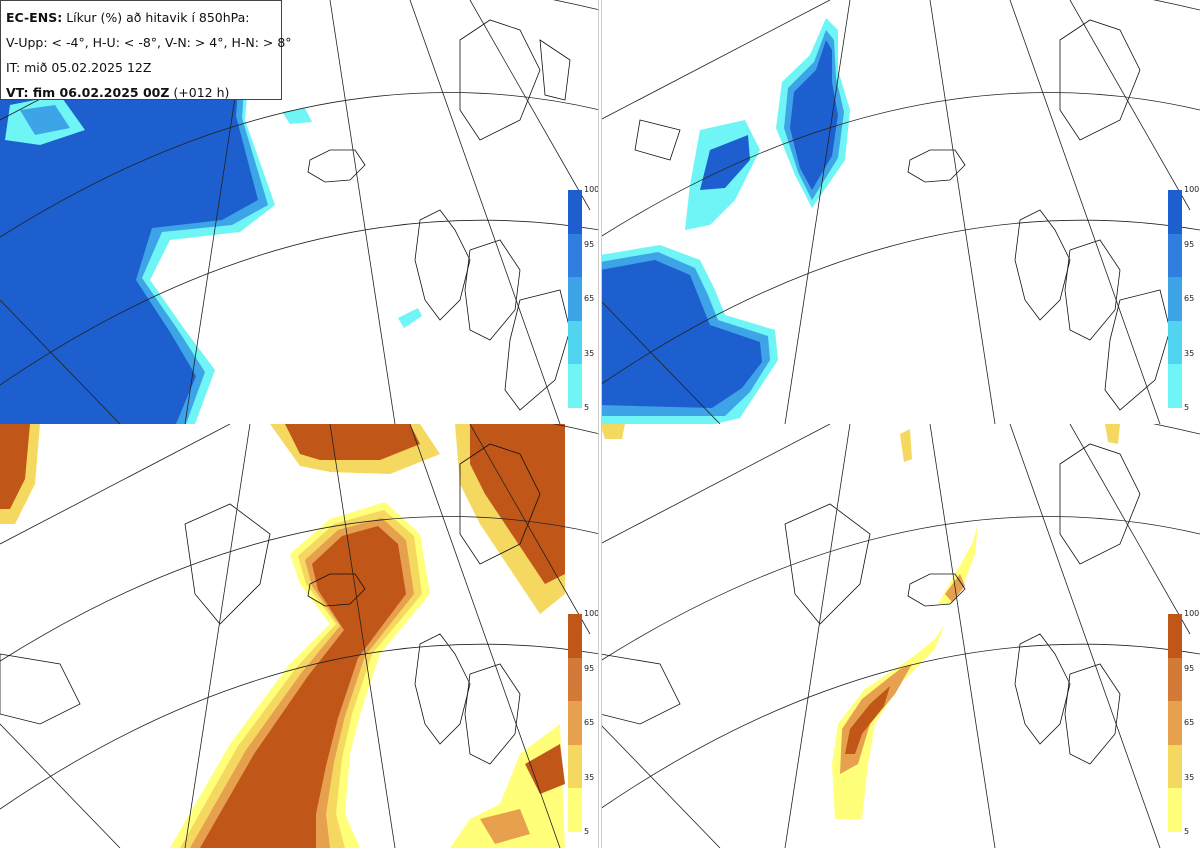 The height and width of the screenshot is (848, 1200). I want to click on valid-time: VT: fim 06.02.2025 00Z, so click(88, 92).